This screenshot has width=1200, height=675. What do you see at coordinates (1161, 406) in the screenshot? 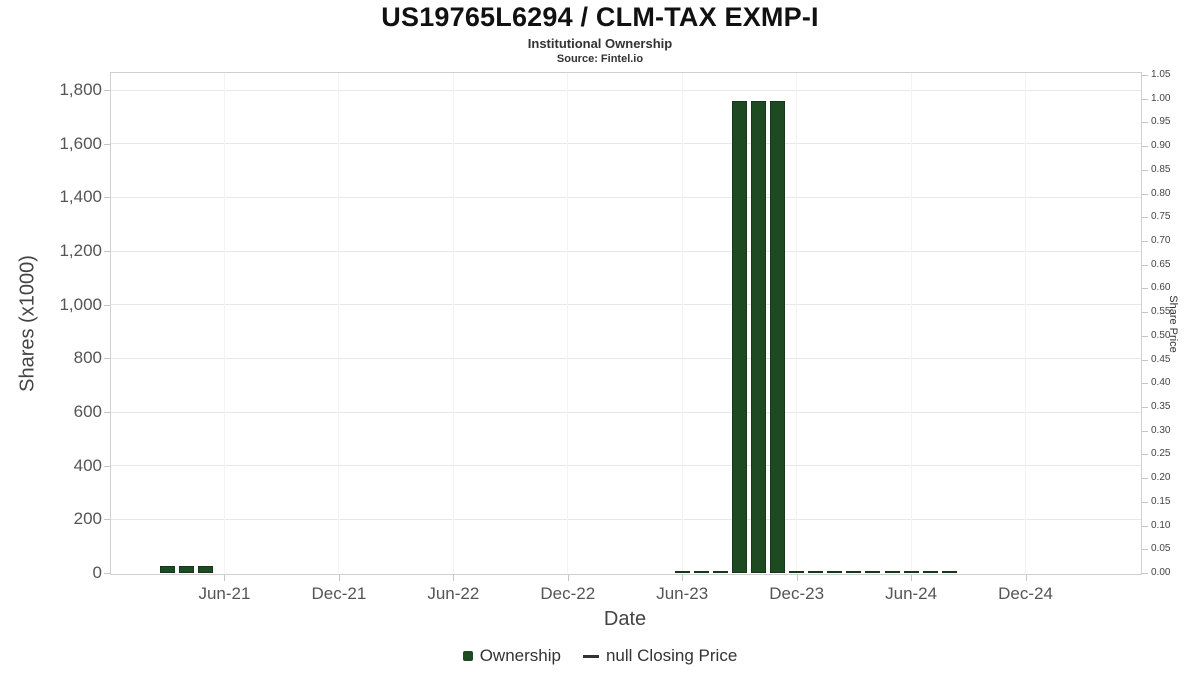
I see `right-axis-tick-label: 0.35` at bounding box center [1161, 406].